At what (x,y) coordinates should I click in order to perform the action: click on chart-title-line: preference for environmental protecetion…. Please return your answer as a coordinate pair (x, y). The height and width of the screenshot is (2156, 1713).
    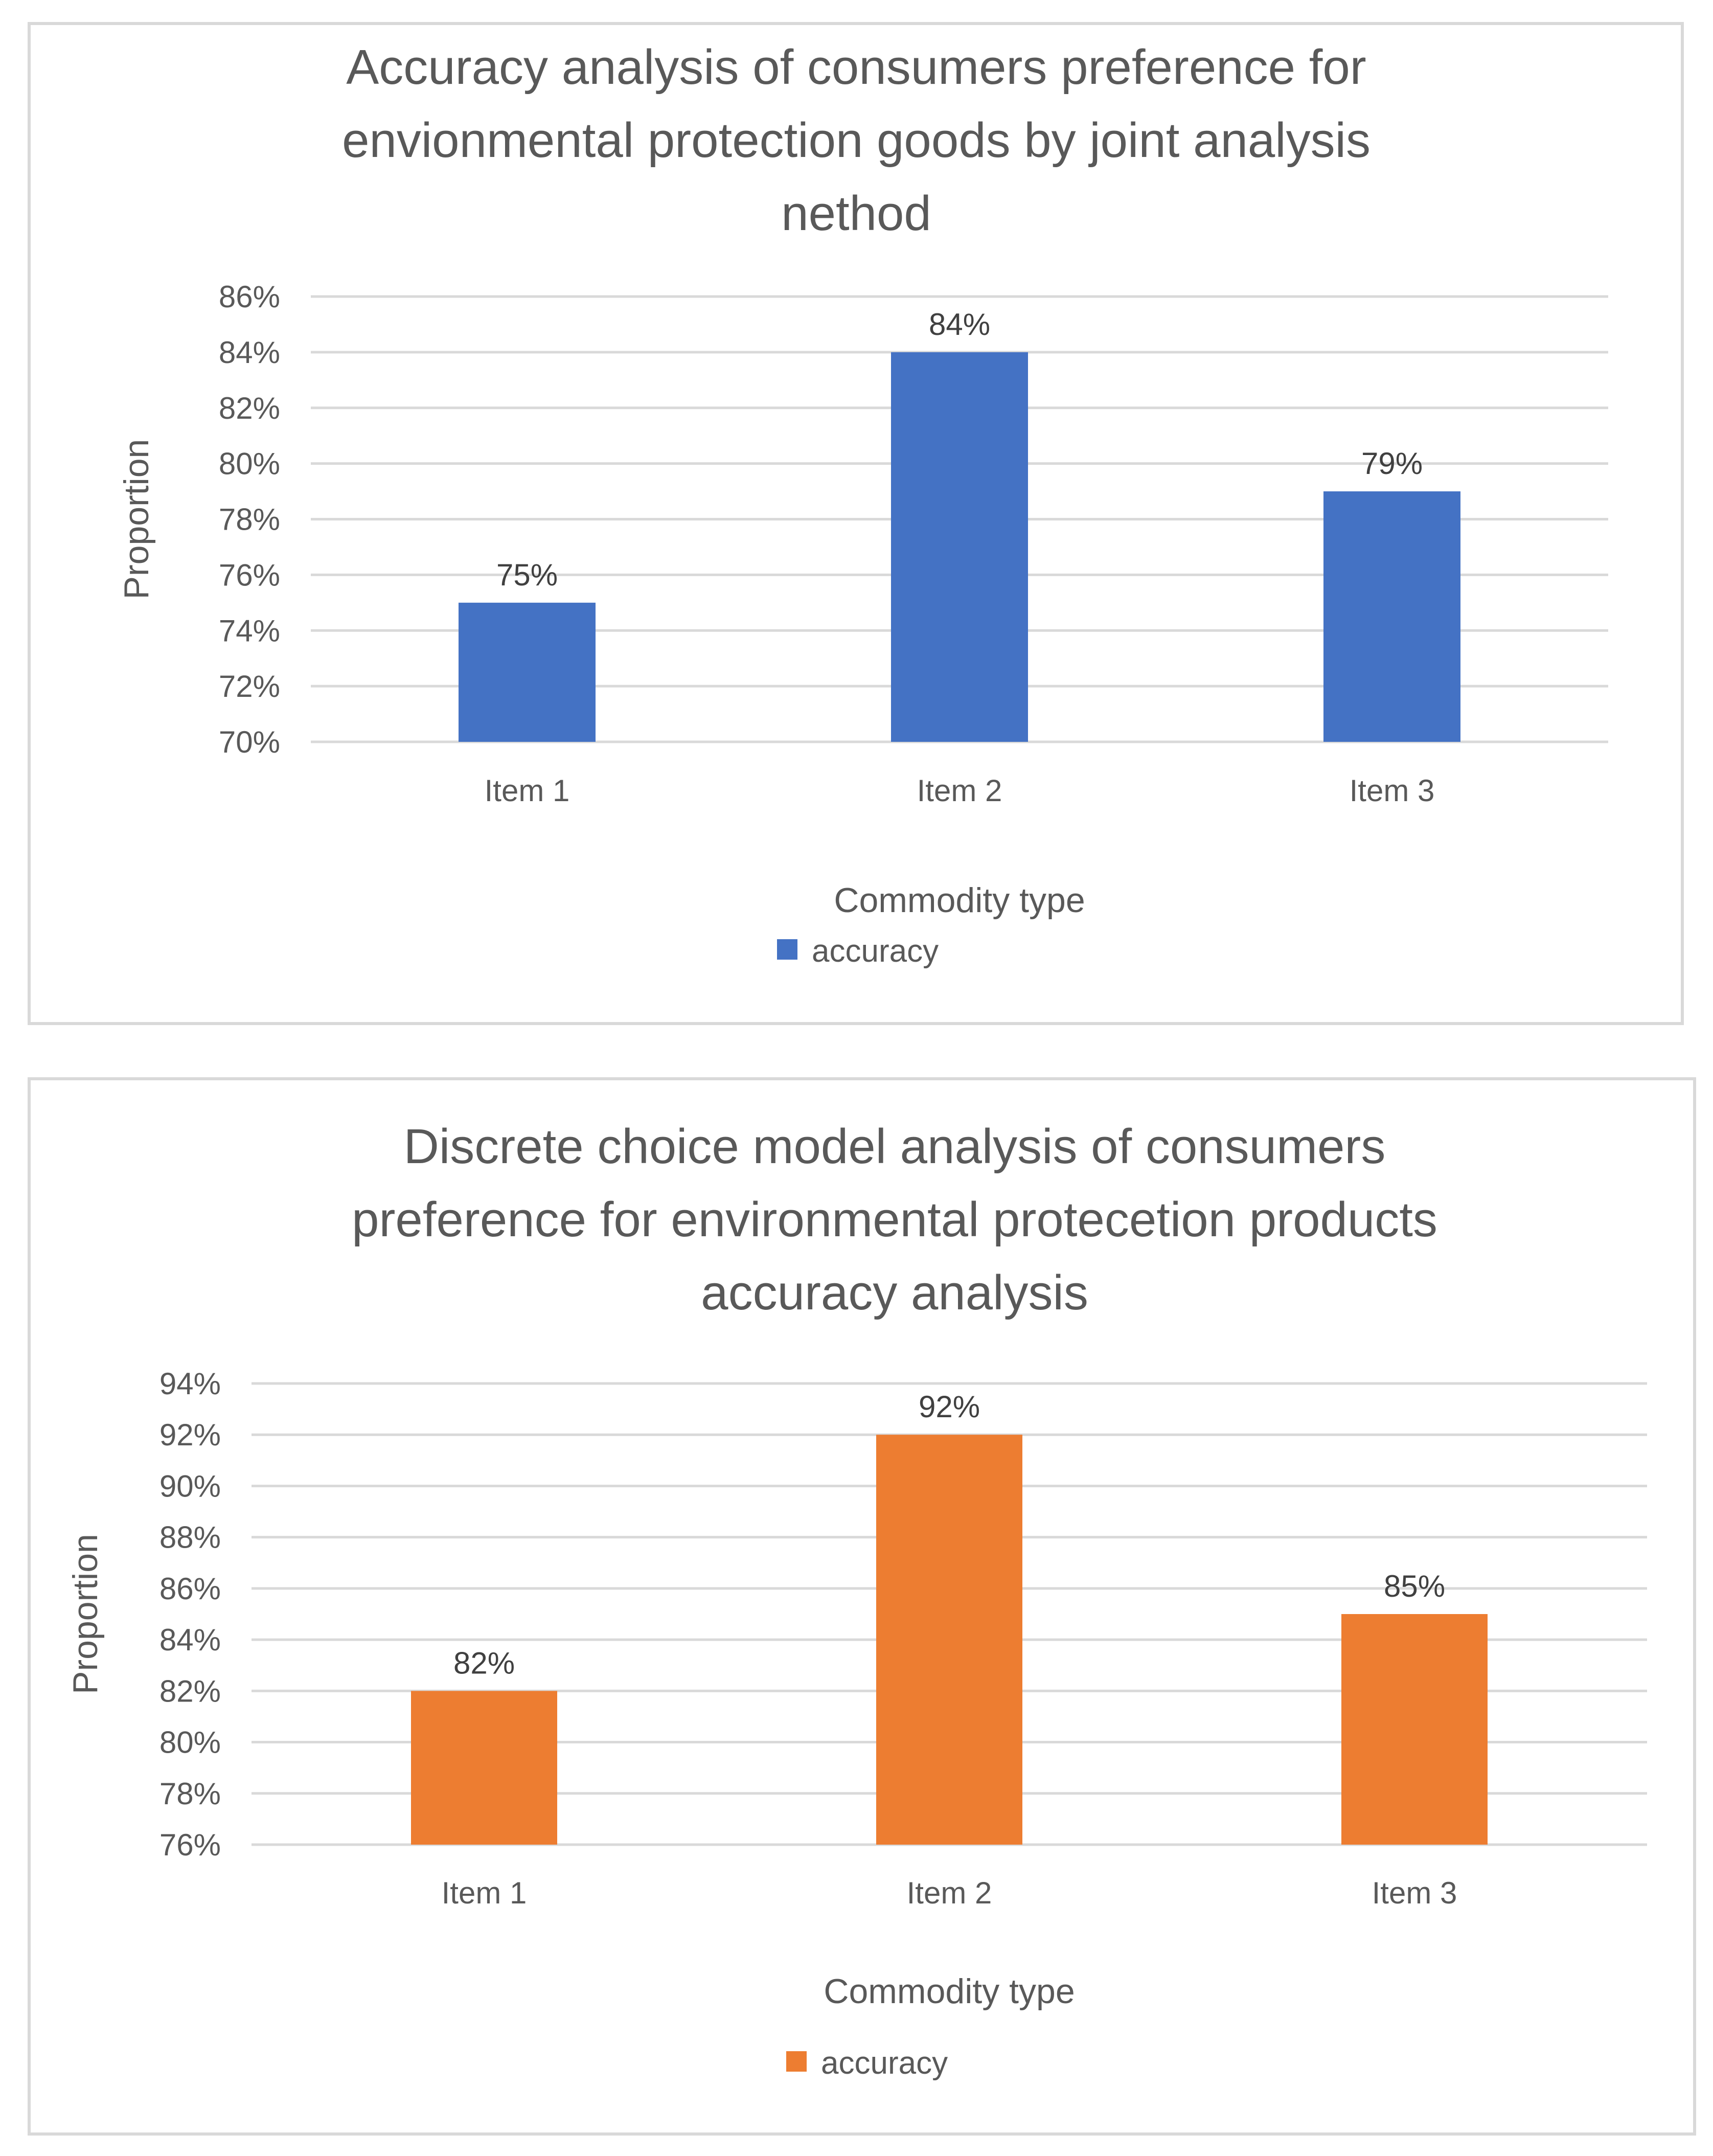
    Looking at the image, I should click on (894, 1219).